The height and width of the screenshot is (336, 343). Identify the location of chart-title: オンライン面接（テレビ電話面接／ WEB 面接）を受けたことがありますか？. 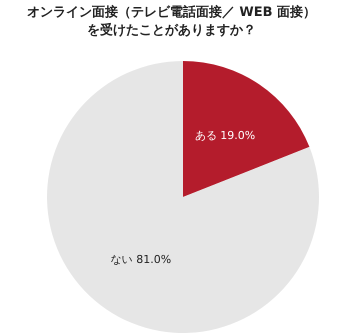
(172, 22).